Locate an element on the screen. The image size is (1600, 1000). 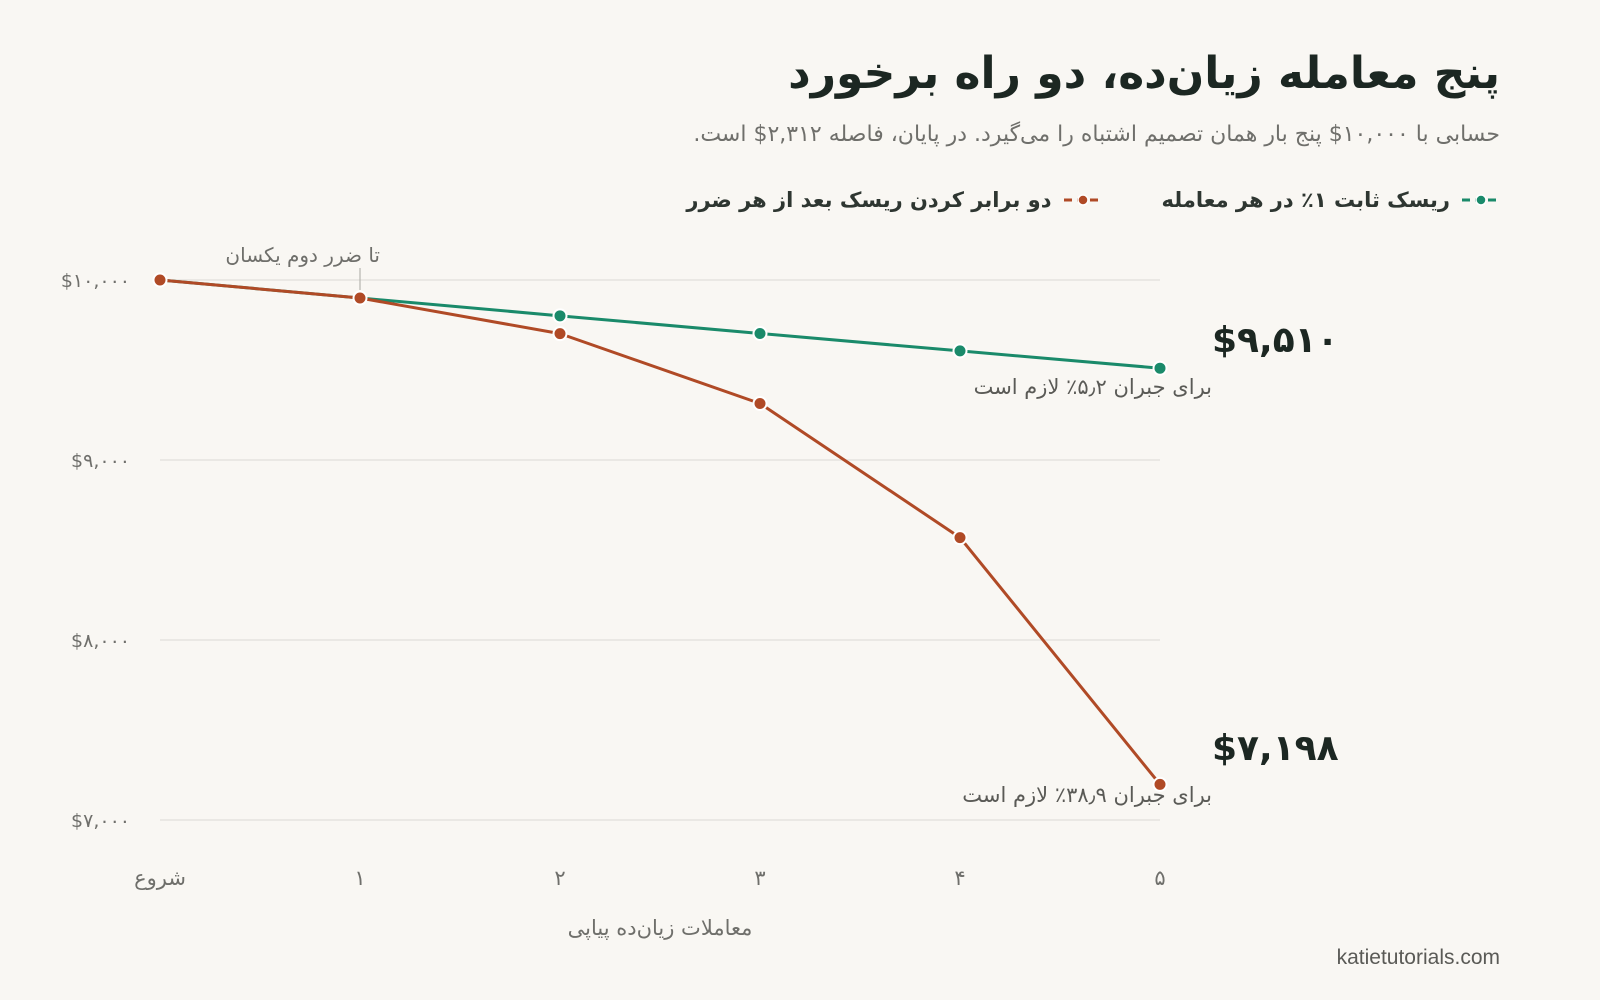
y-tick-label: $۱۰,۰۰۰ is located at coordinates (95, 281).